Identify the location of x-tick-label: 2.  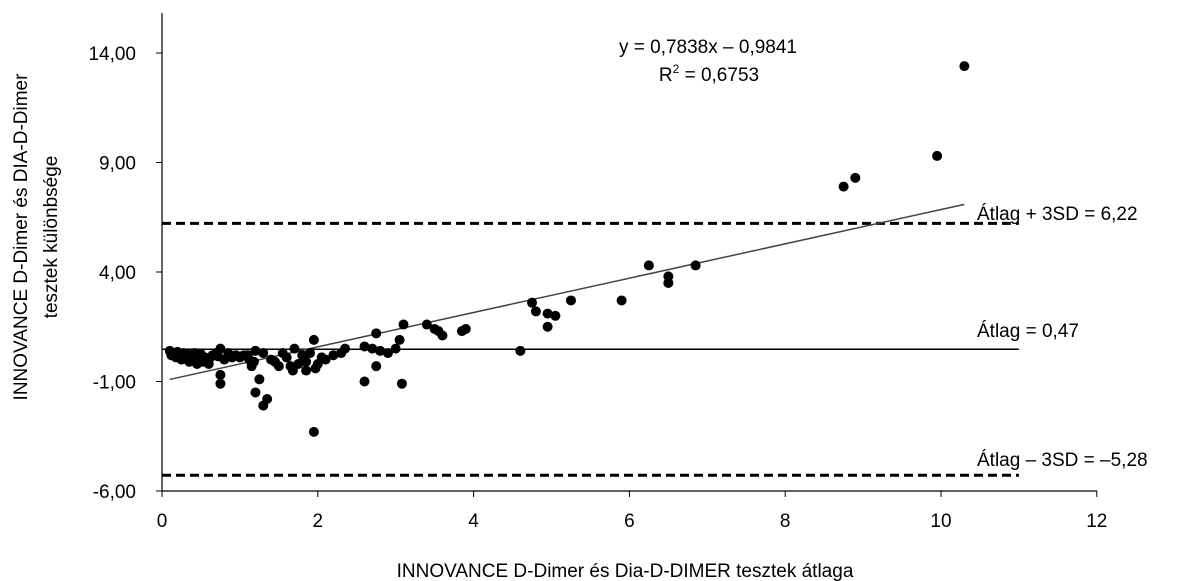
(318, 521).